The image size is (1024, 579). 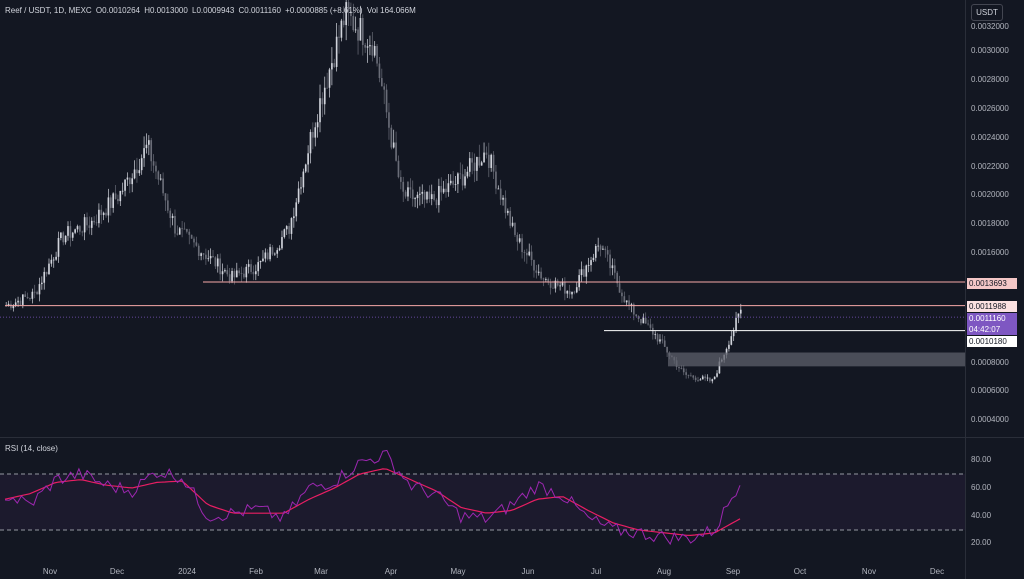 I want to click on support-zone, so click(x=816, y=359).